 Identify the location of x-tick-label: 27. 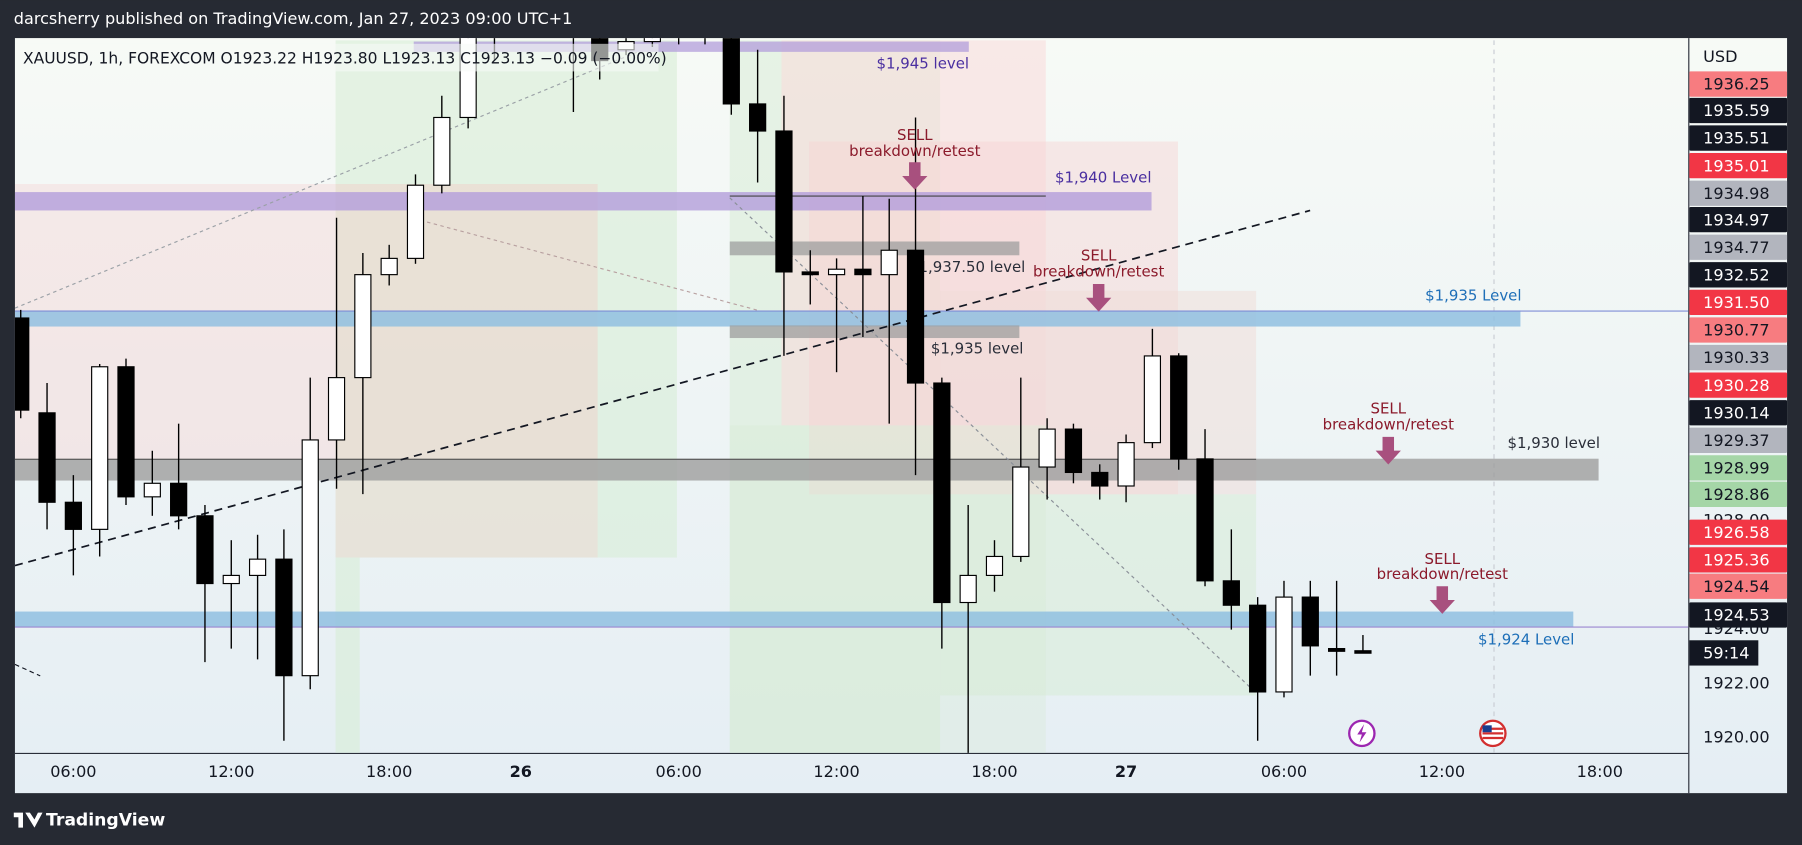
(1126, 771).